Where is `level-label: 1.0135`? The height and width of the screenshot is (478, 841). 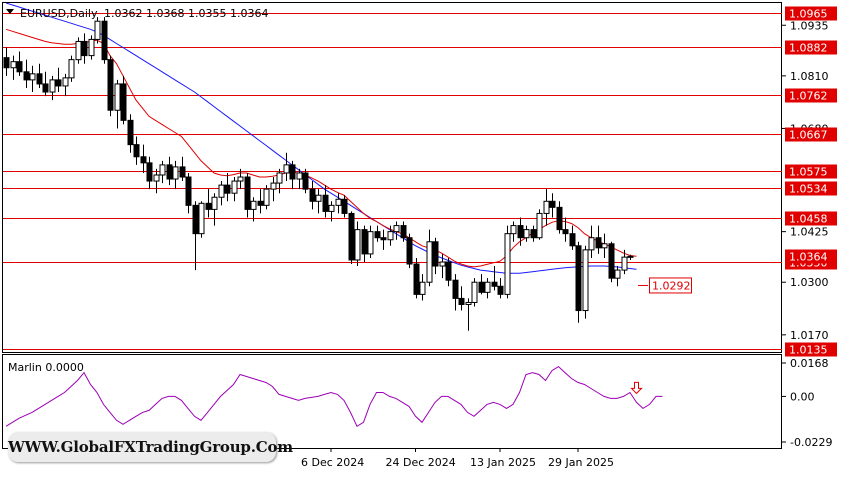 level-label: 1.0135 is located at coordinates (808, 350).